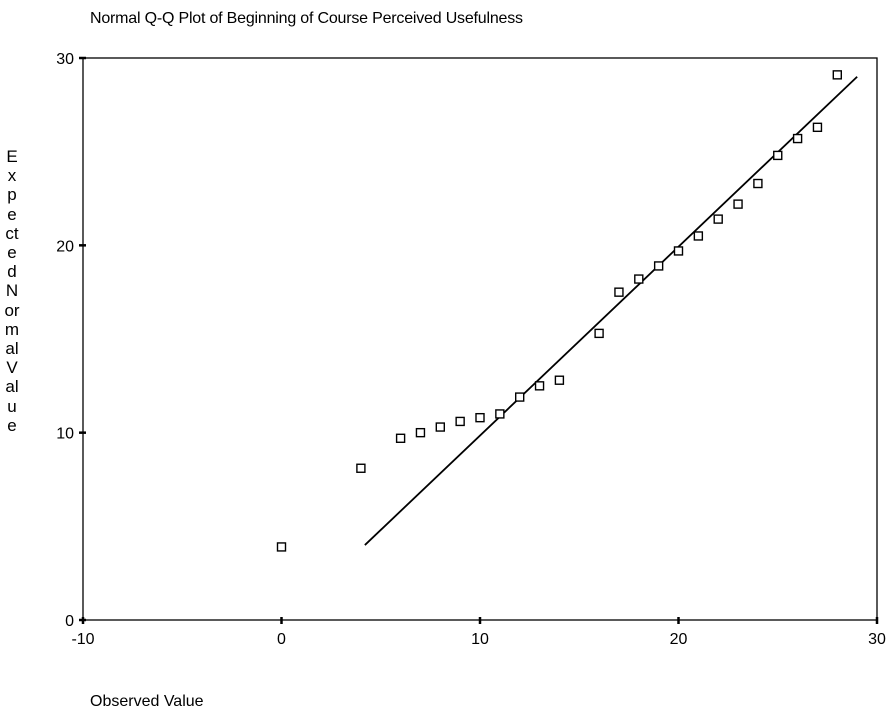 The height and width of the screenshot is (717, 890). Describe the element at coordinates (65, 59) in the screenshot. I see `y-tick-label: 30` at that location.